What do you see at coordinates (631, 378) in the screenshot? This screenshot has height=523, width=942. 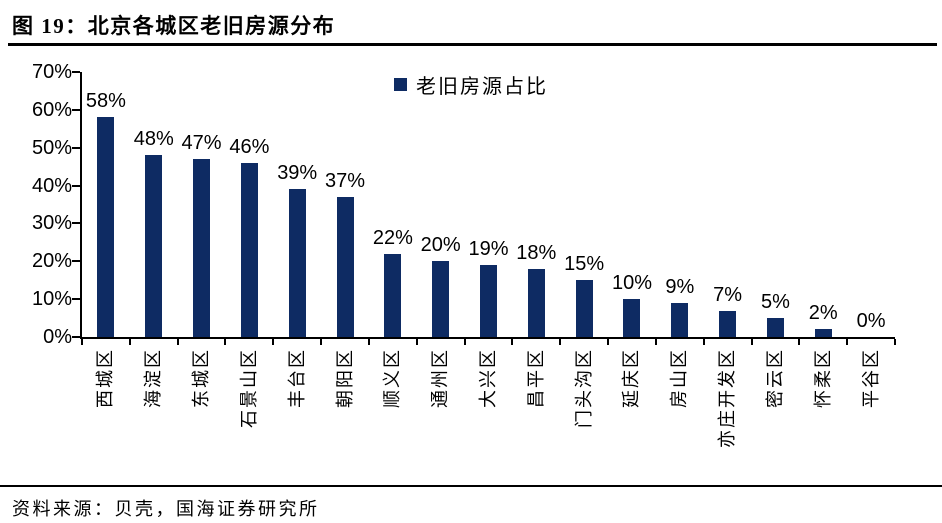 I see `x-axis-category-label: 延庆区` at bounding box center [631, 378].